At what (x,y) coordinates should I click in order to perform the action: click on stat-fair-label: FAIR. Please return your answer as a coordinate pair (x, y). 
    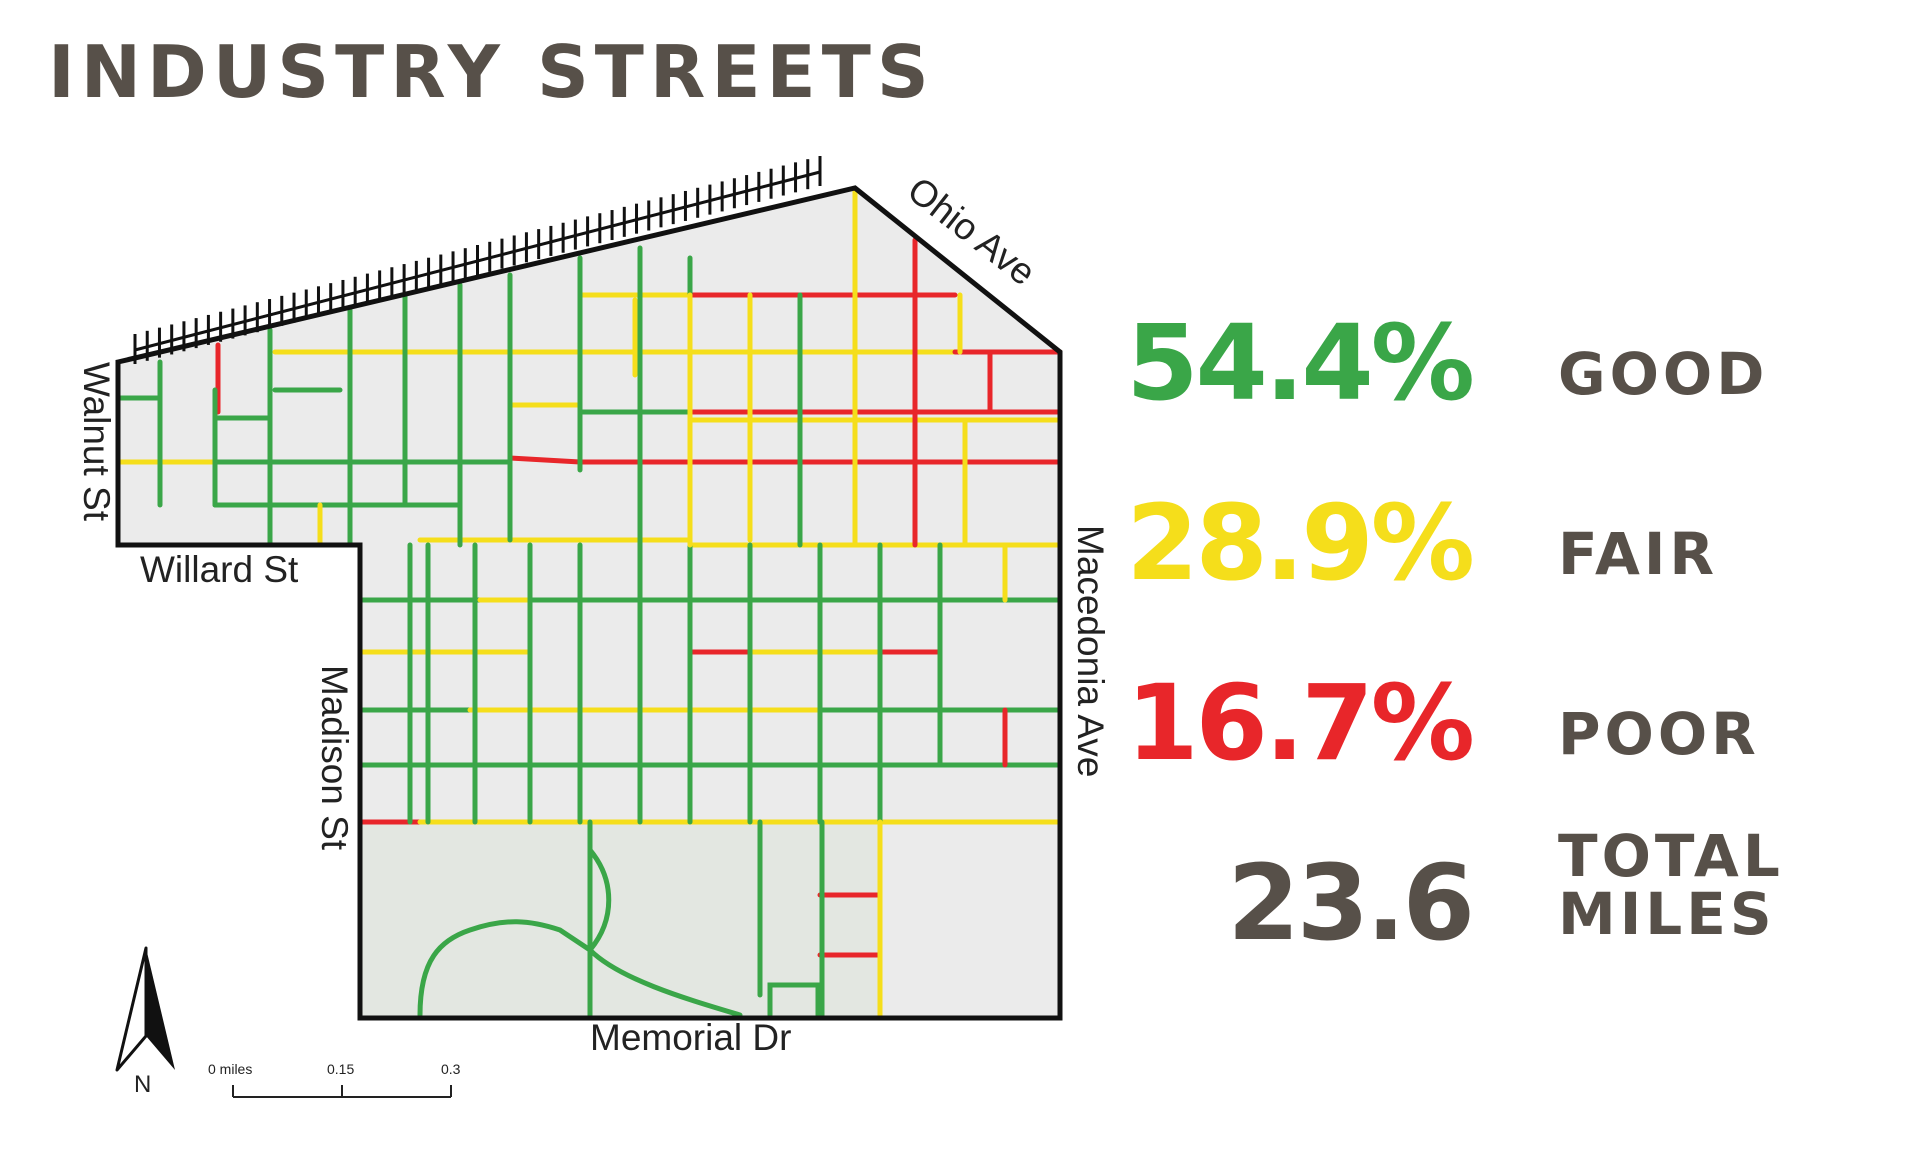
    Looking at the image, I should click on (1638, 554).